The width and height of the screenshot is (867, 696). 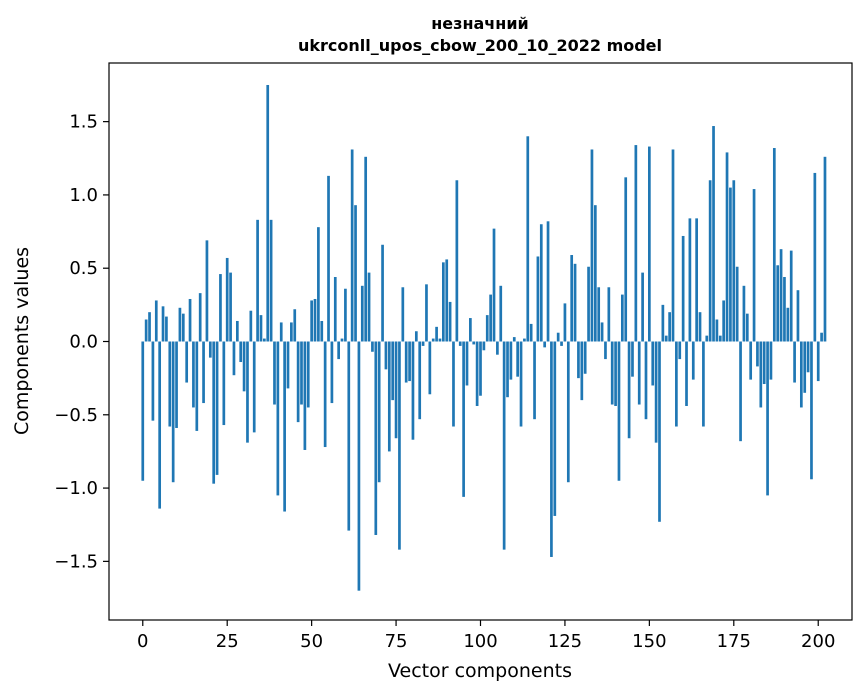 I want to click on x-tick-label: 150, so click(x=649, y=641).